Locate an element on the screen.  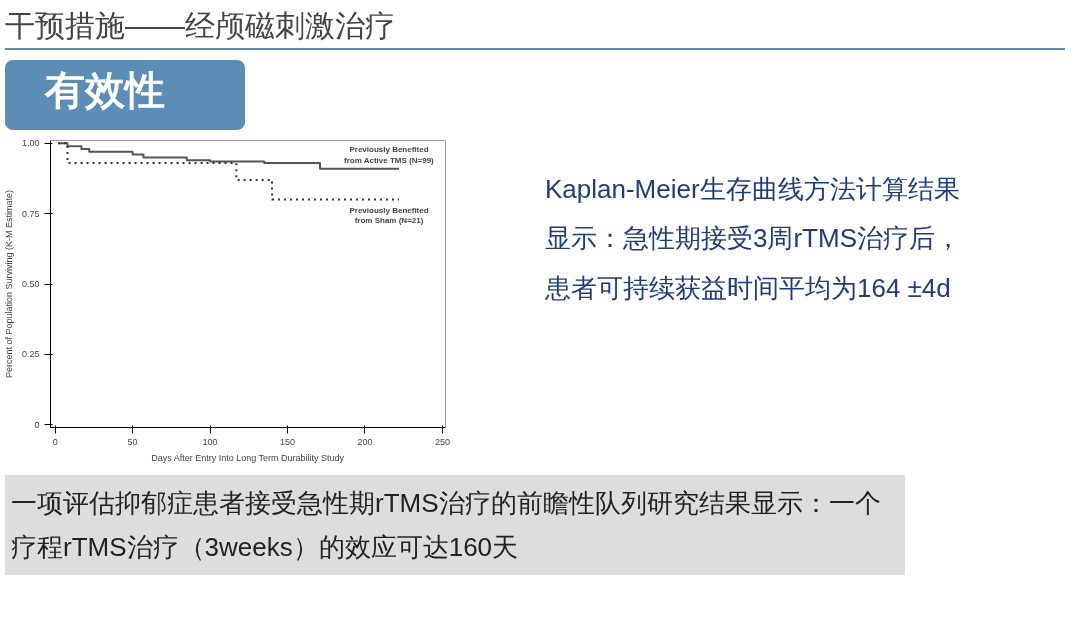
chart-subtitle: 有效性 is located at coordinates (105, 90).